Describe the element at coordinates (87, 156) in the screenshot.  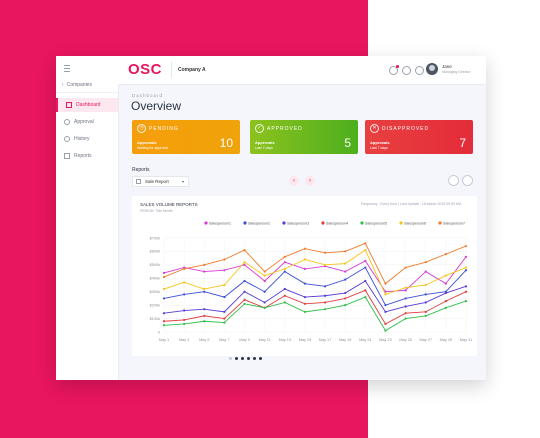
I see `sidebar-item-reports: Reports` at that location.